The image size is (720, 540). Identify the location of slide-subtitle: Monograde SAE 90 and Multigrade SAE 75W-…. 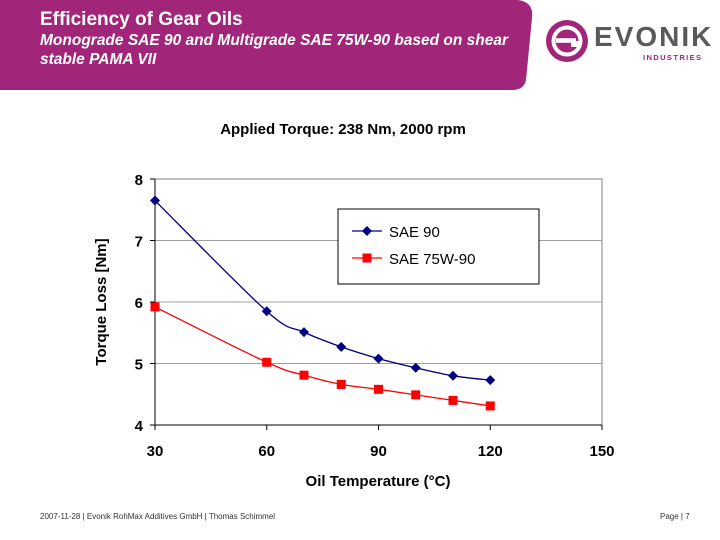
(274, 50).